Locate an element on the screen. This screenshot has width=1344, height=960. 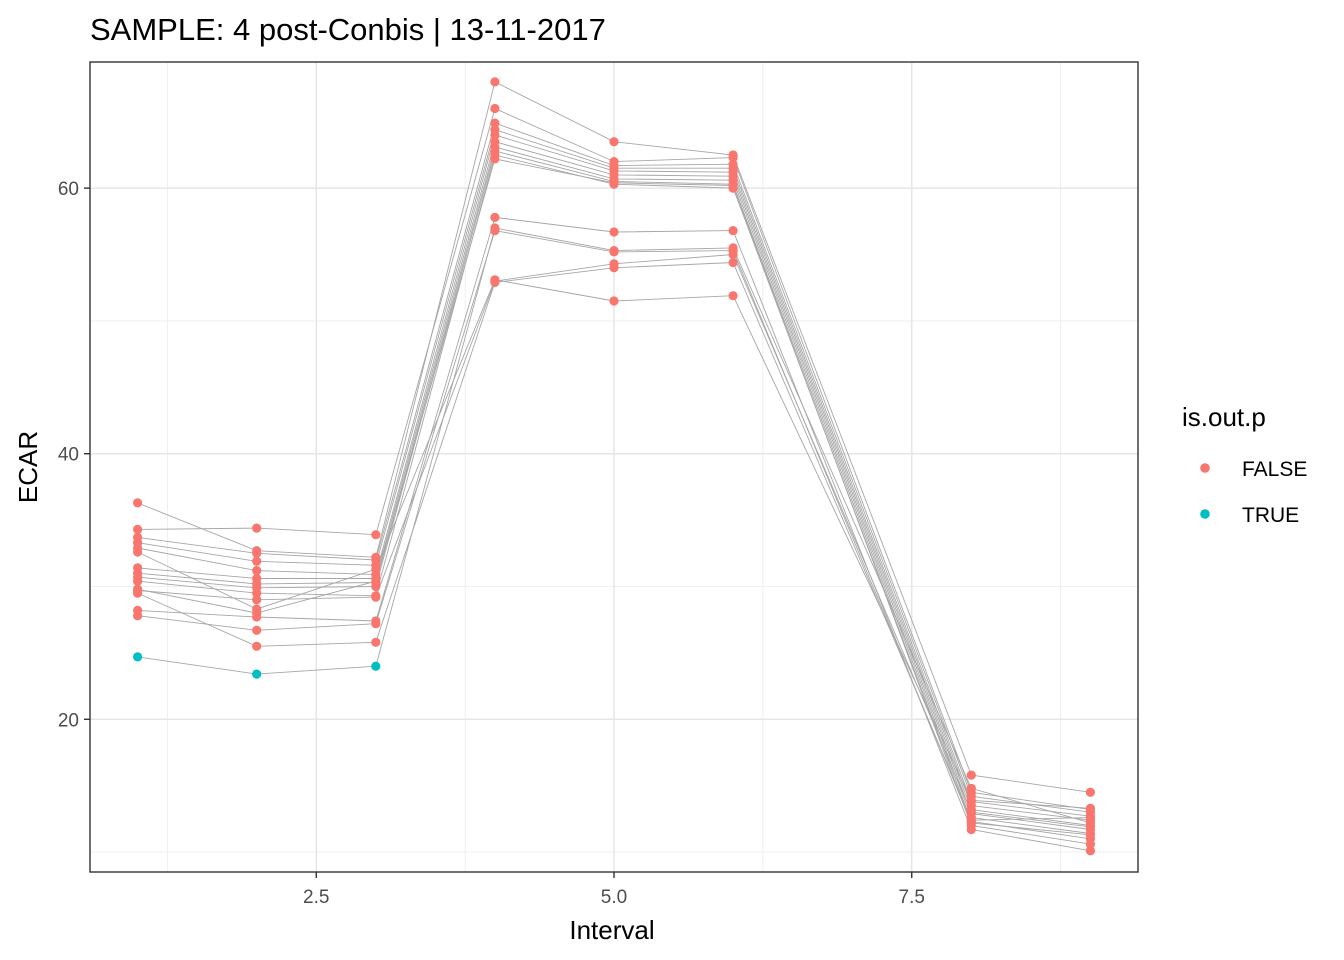
x-tick-label: 5.0 is located at coordinates (614, 897).